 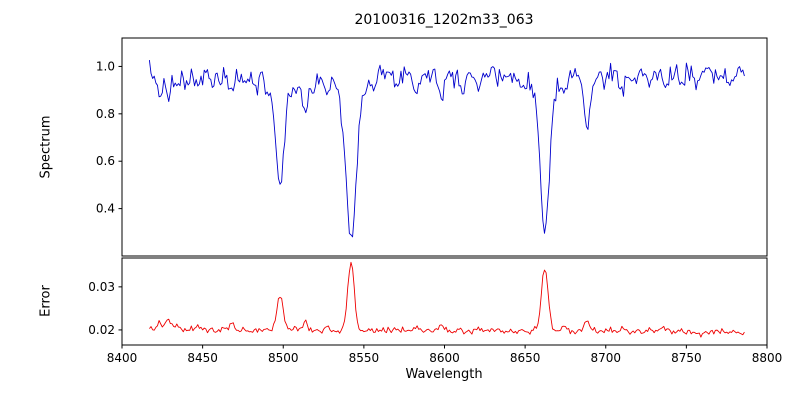 I want to click on y-tick-label: 0.03, so click(x=101, y=287).